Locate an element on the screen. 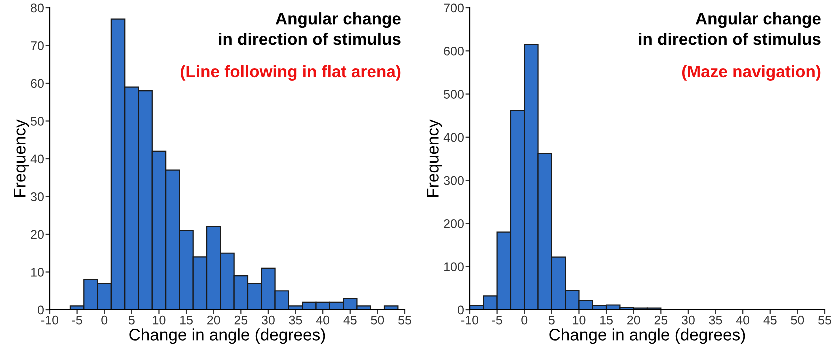  y-tick-label: 400 is located at coordinates (454, 137).